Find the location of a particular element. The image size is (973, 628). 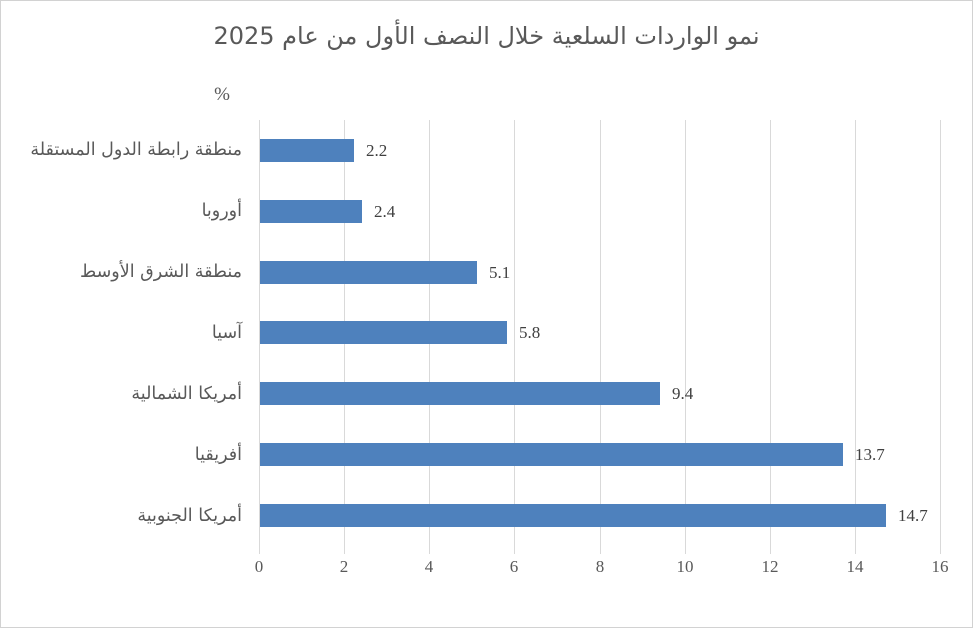

category-label-2: منطقة الشرق الأوسط is located at coordinates (161, 272).